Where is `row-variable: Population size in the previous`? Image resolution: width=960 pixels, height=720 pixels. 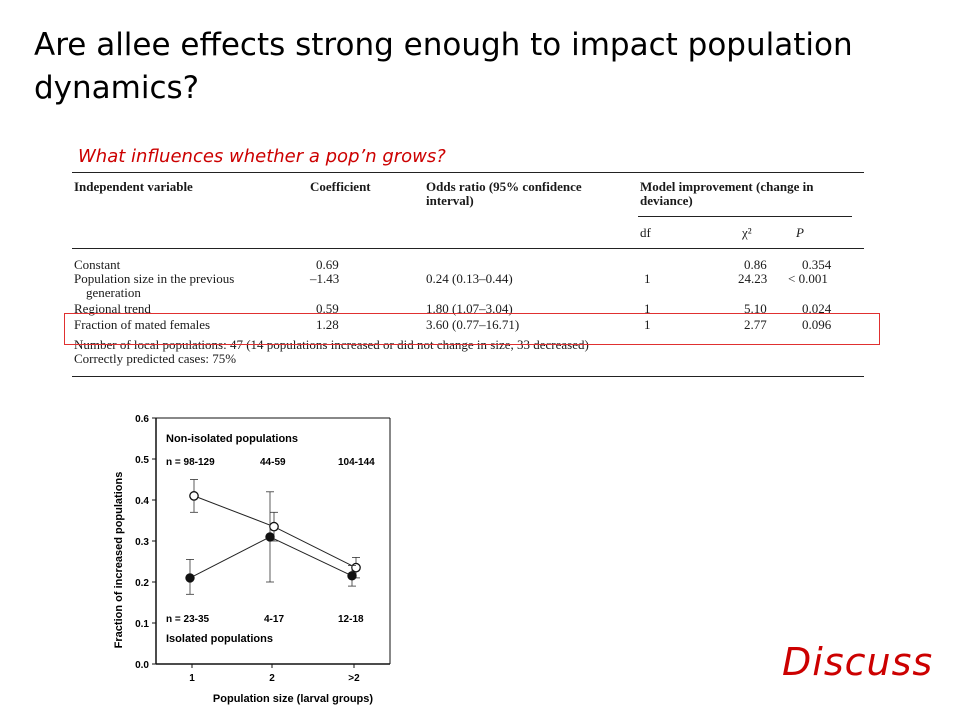
row-variable: Population size in the previous is located at coordinates (154, 278).